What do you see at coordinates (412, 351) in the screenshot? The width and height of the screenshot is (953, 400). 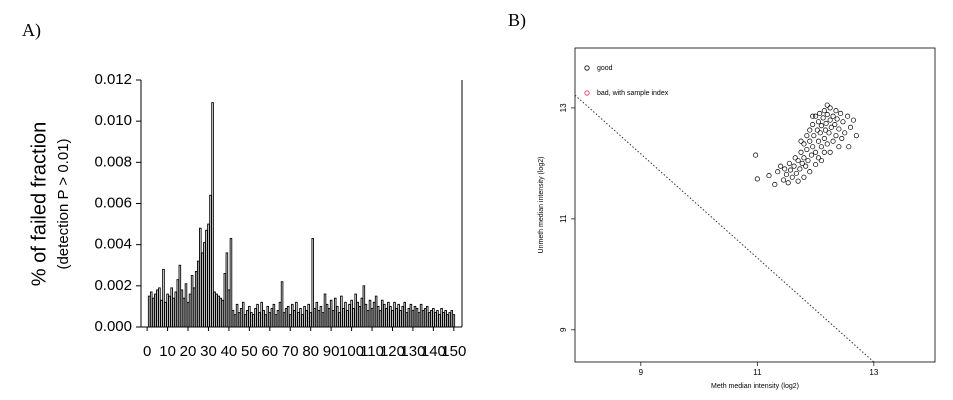 I see `x-tick-label: 130` at bounding box center [412, 351].